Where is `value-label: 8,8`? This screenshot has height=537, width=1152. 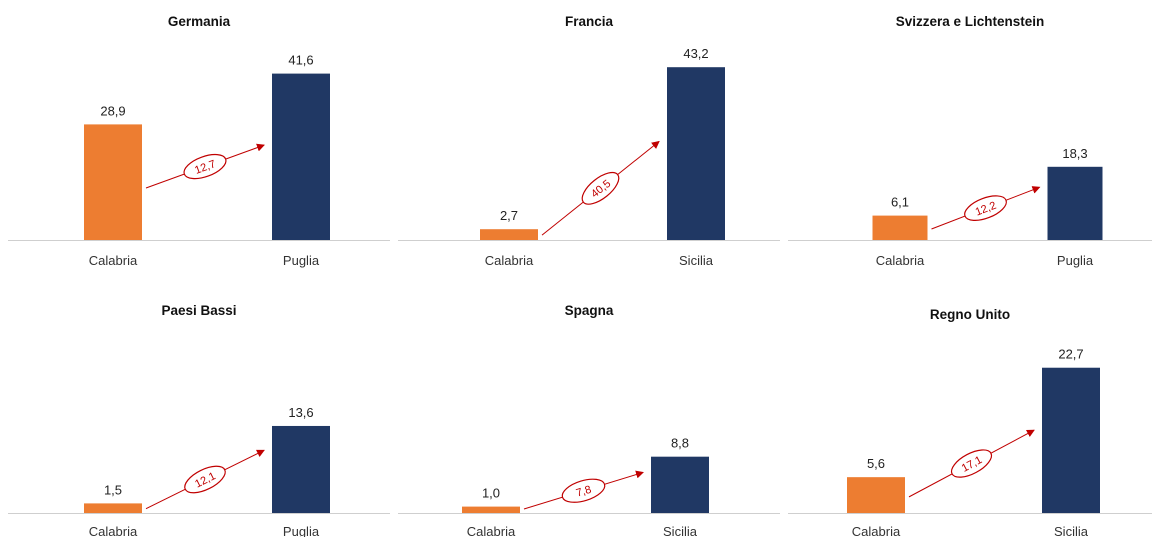
value-label: 8,8 is located at coordinates (680, 443).